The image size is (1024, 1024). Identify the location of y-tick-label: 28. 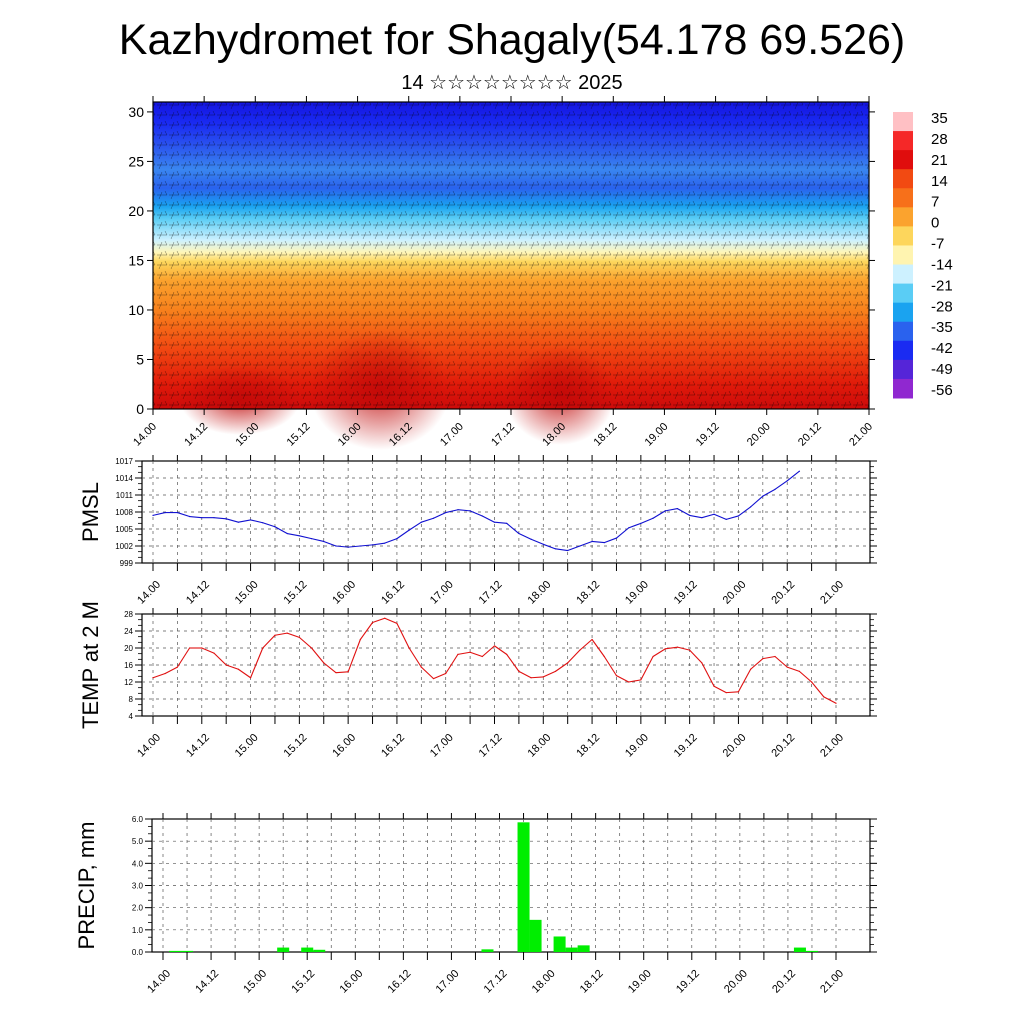
(128, 614).